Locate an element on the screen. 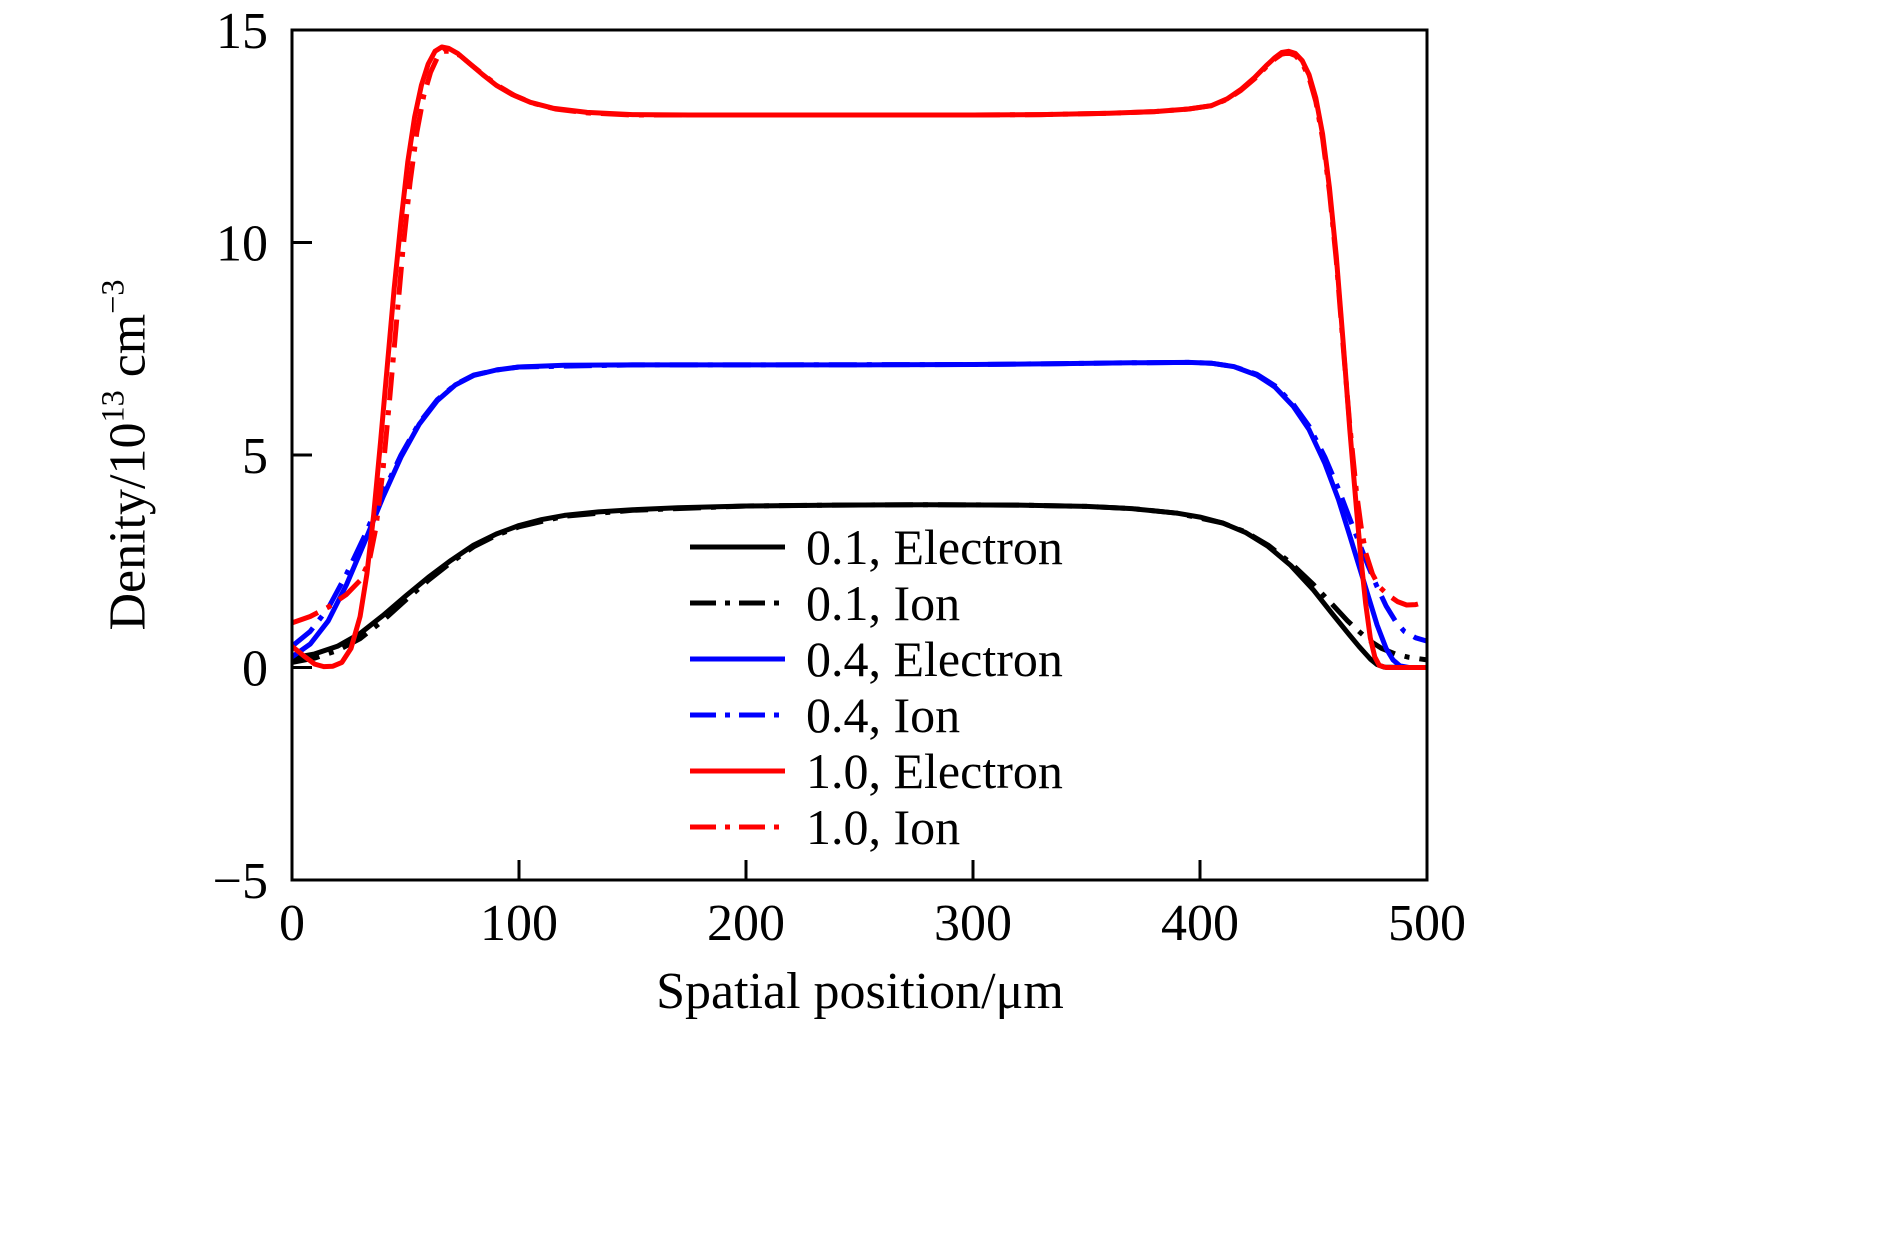 The height and width of the screenshot is (1252, 1890). y-tick-label: 10 is located at coordinates (242, 244).